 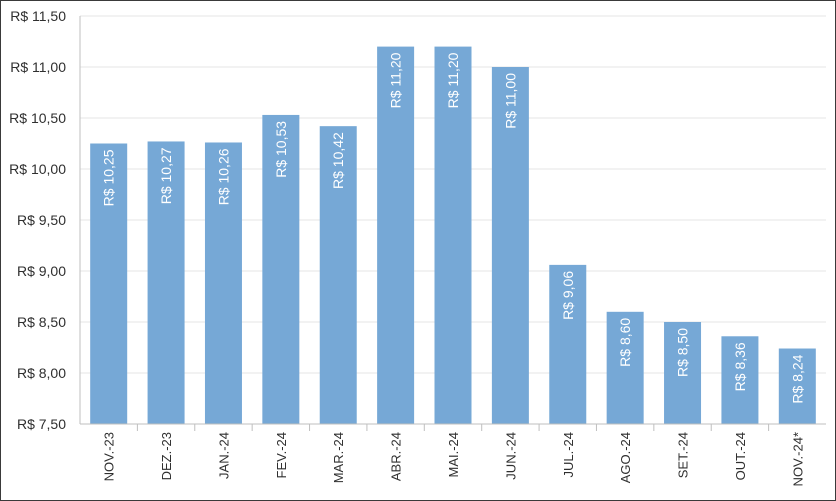 What do you see at coordinates (223, 176) in the screenshot?
I see `data-label: R$ 10,26` at bounding box center [223, 176].